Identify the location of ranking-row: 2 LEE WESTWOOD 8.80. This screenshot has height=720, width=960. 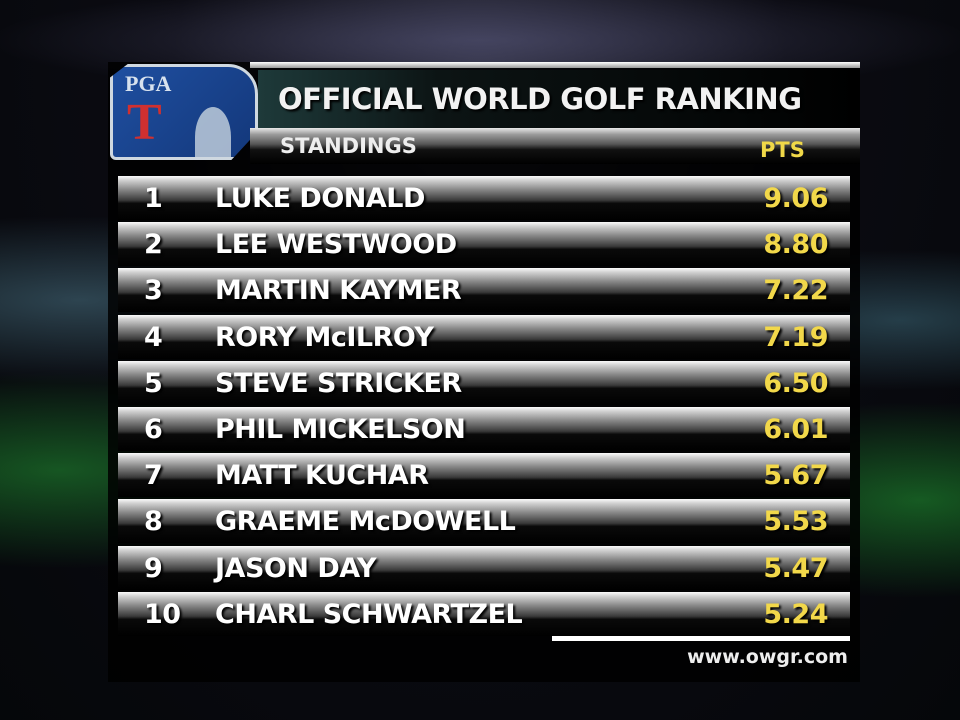
(484, 244).